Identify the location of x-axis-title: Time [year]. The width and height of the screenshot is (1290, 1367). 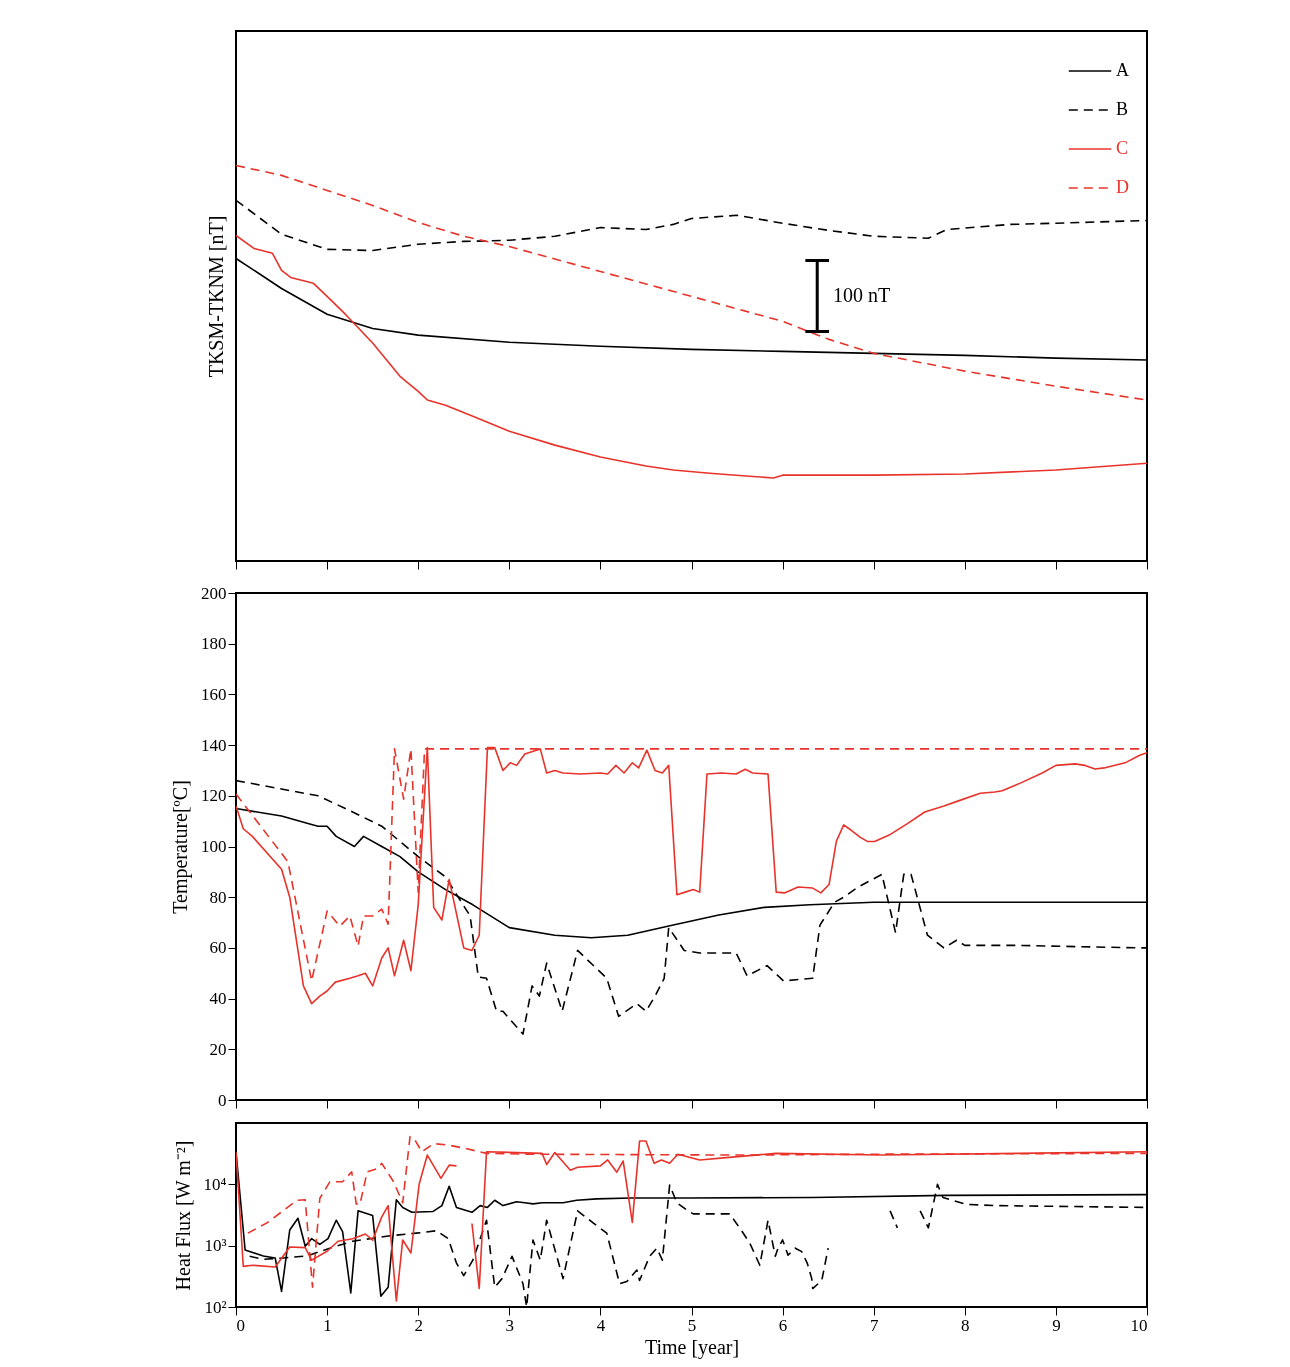
(692, 1347).